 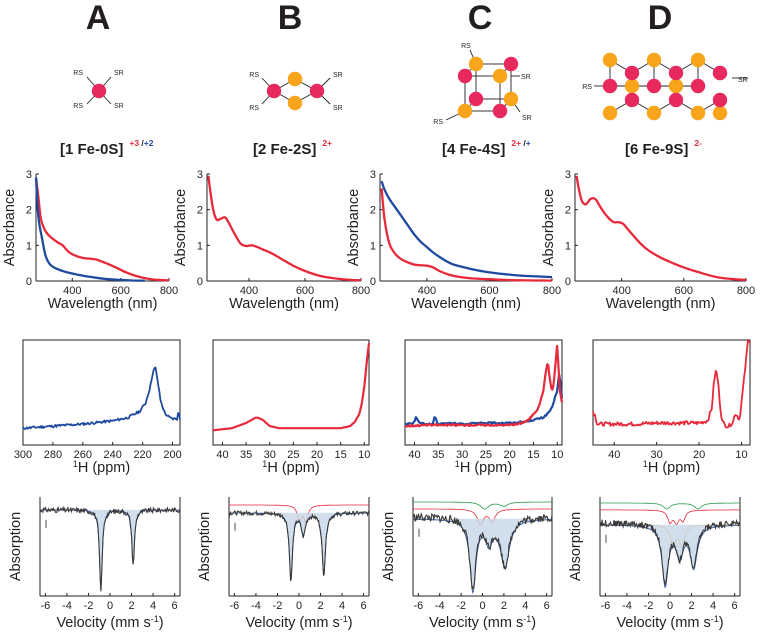 I want to click on nmr-series-2-, so click(x=671, y=384).